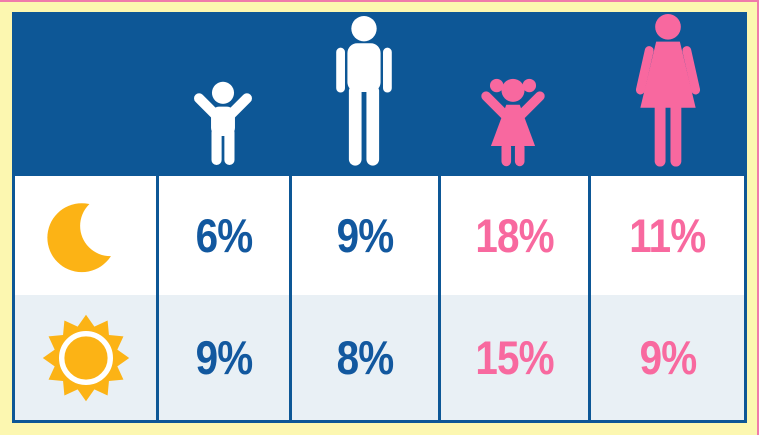 Image resolution: width=759 pixels, height=435 pixels. I want to click on header-corner-cell, so click(84, 94).